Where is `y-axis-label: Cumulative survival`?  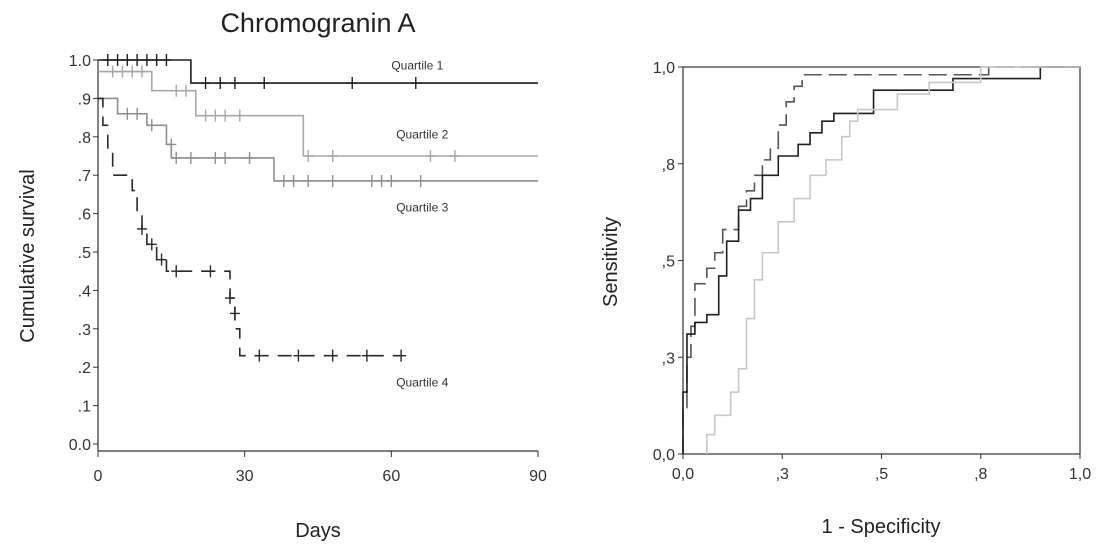
y-axis-label: Cumulative survival is located at coordinates (28, 255).